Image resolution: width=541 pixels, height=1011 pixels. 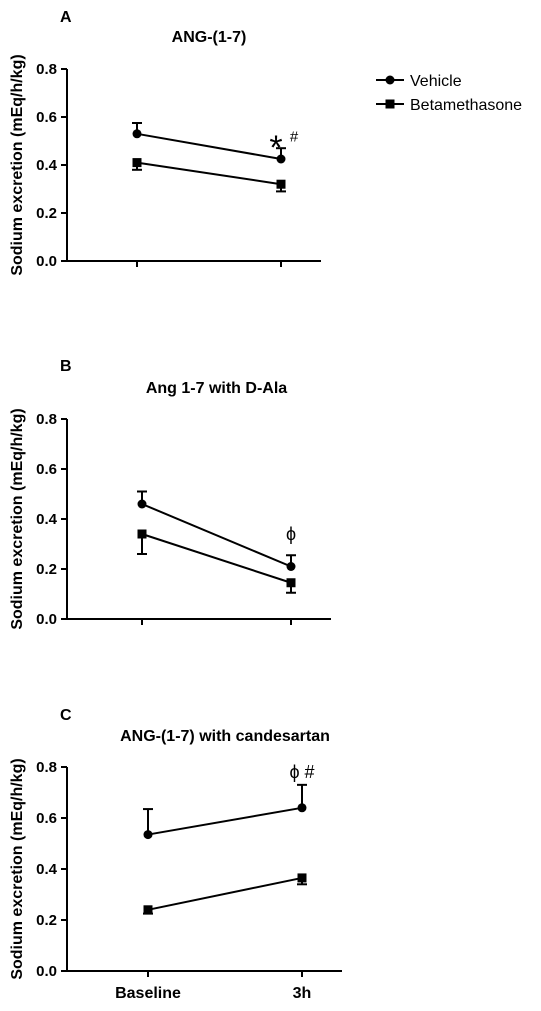 I want to click on legend-betamethasone-label: Betamethasone, so click(x=466, y=105).